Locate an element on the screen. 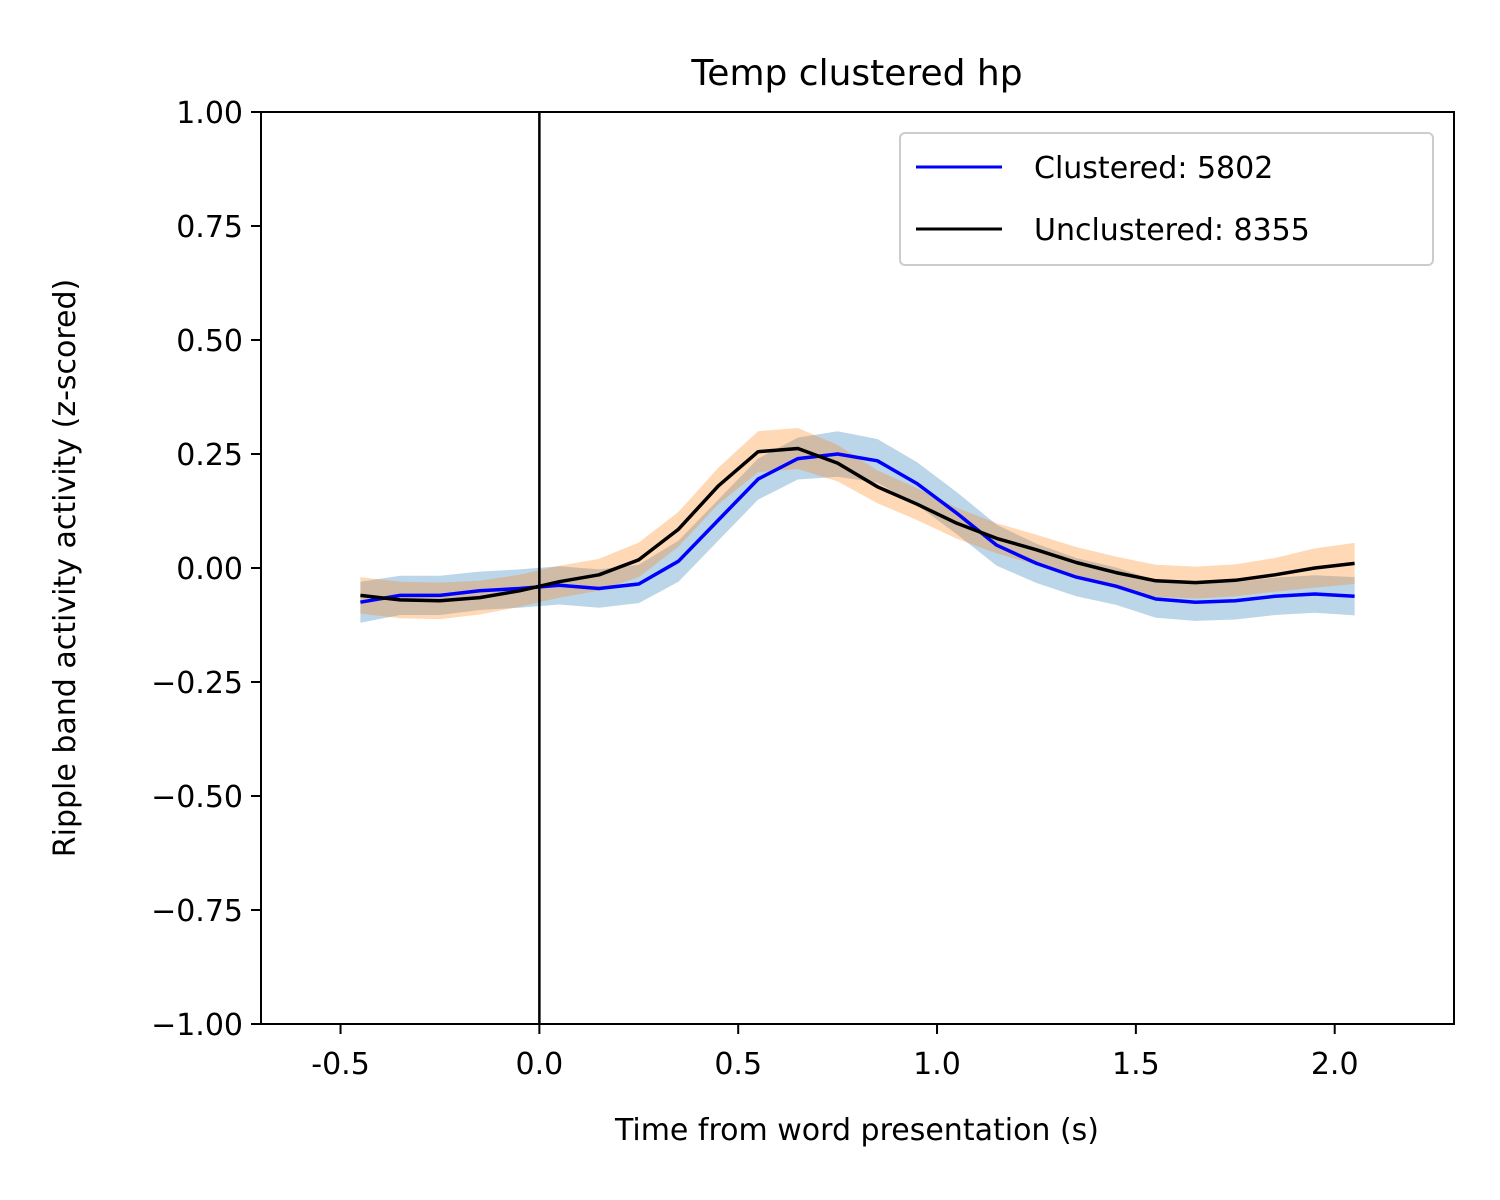 This screenshot has height=1200, width=1500. series-lines is located at coordinates (857, 525).